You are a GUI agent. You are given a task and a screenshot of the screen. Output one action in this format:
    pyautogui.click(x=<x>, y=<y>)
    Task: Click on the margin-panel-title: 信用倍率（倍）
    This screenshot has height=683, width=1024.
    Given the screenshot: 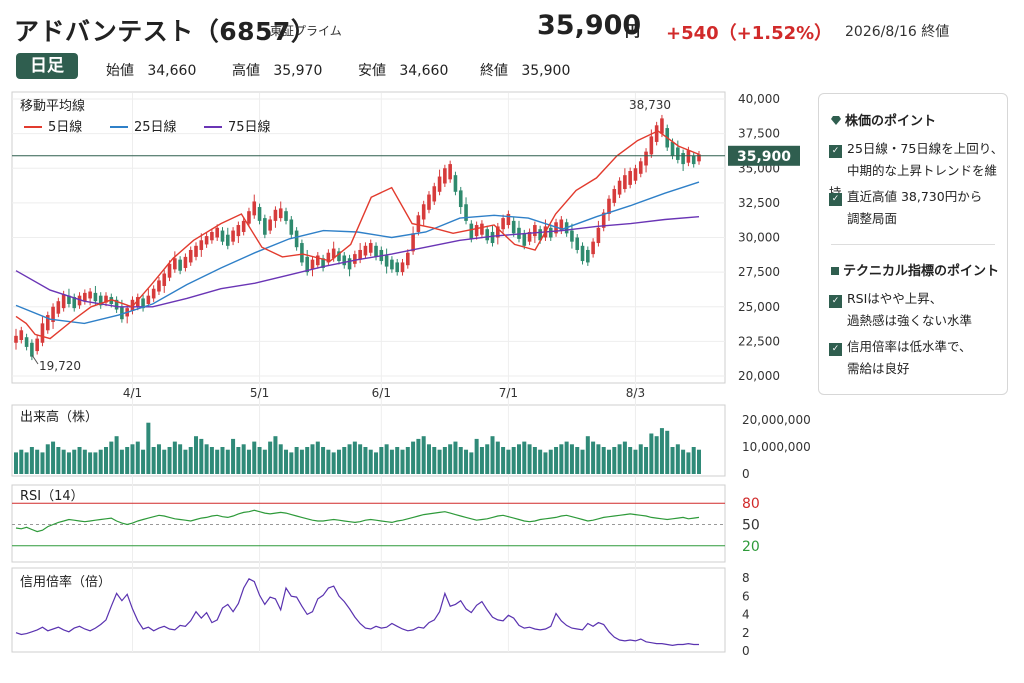 What is the action you would take?
    pyautogui.click(x=65, y=582)
    